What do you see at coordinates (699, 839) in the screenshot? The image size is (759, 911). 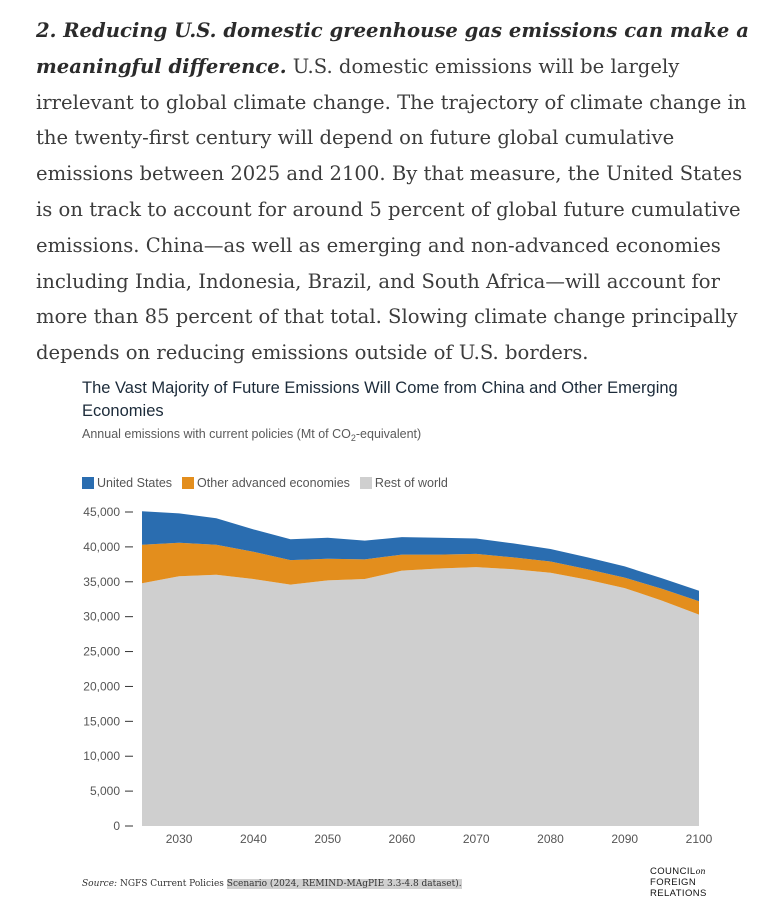 I see `x-tick-label: 2100` at bounding box center [699, 839].